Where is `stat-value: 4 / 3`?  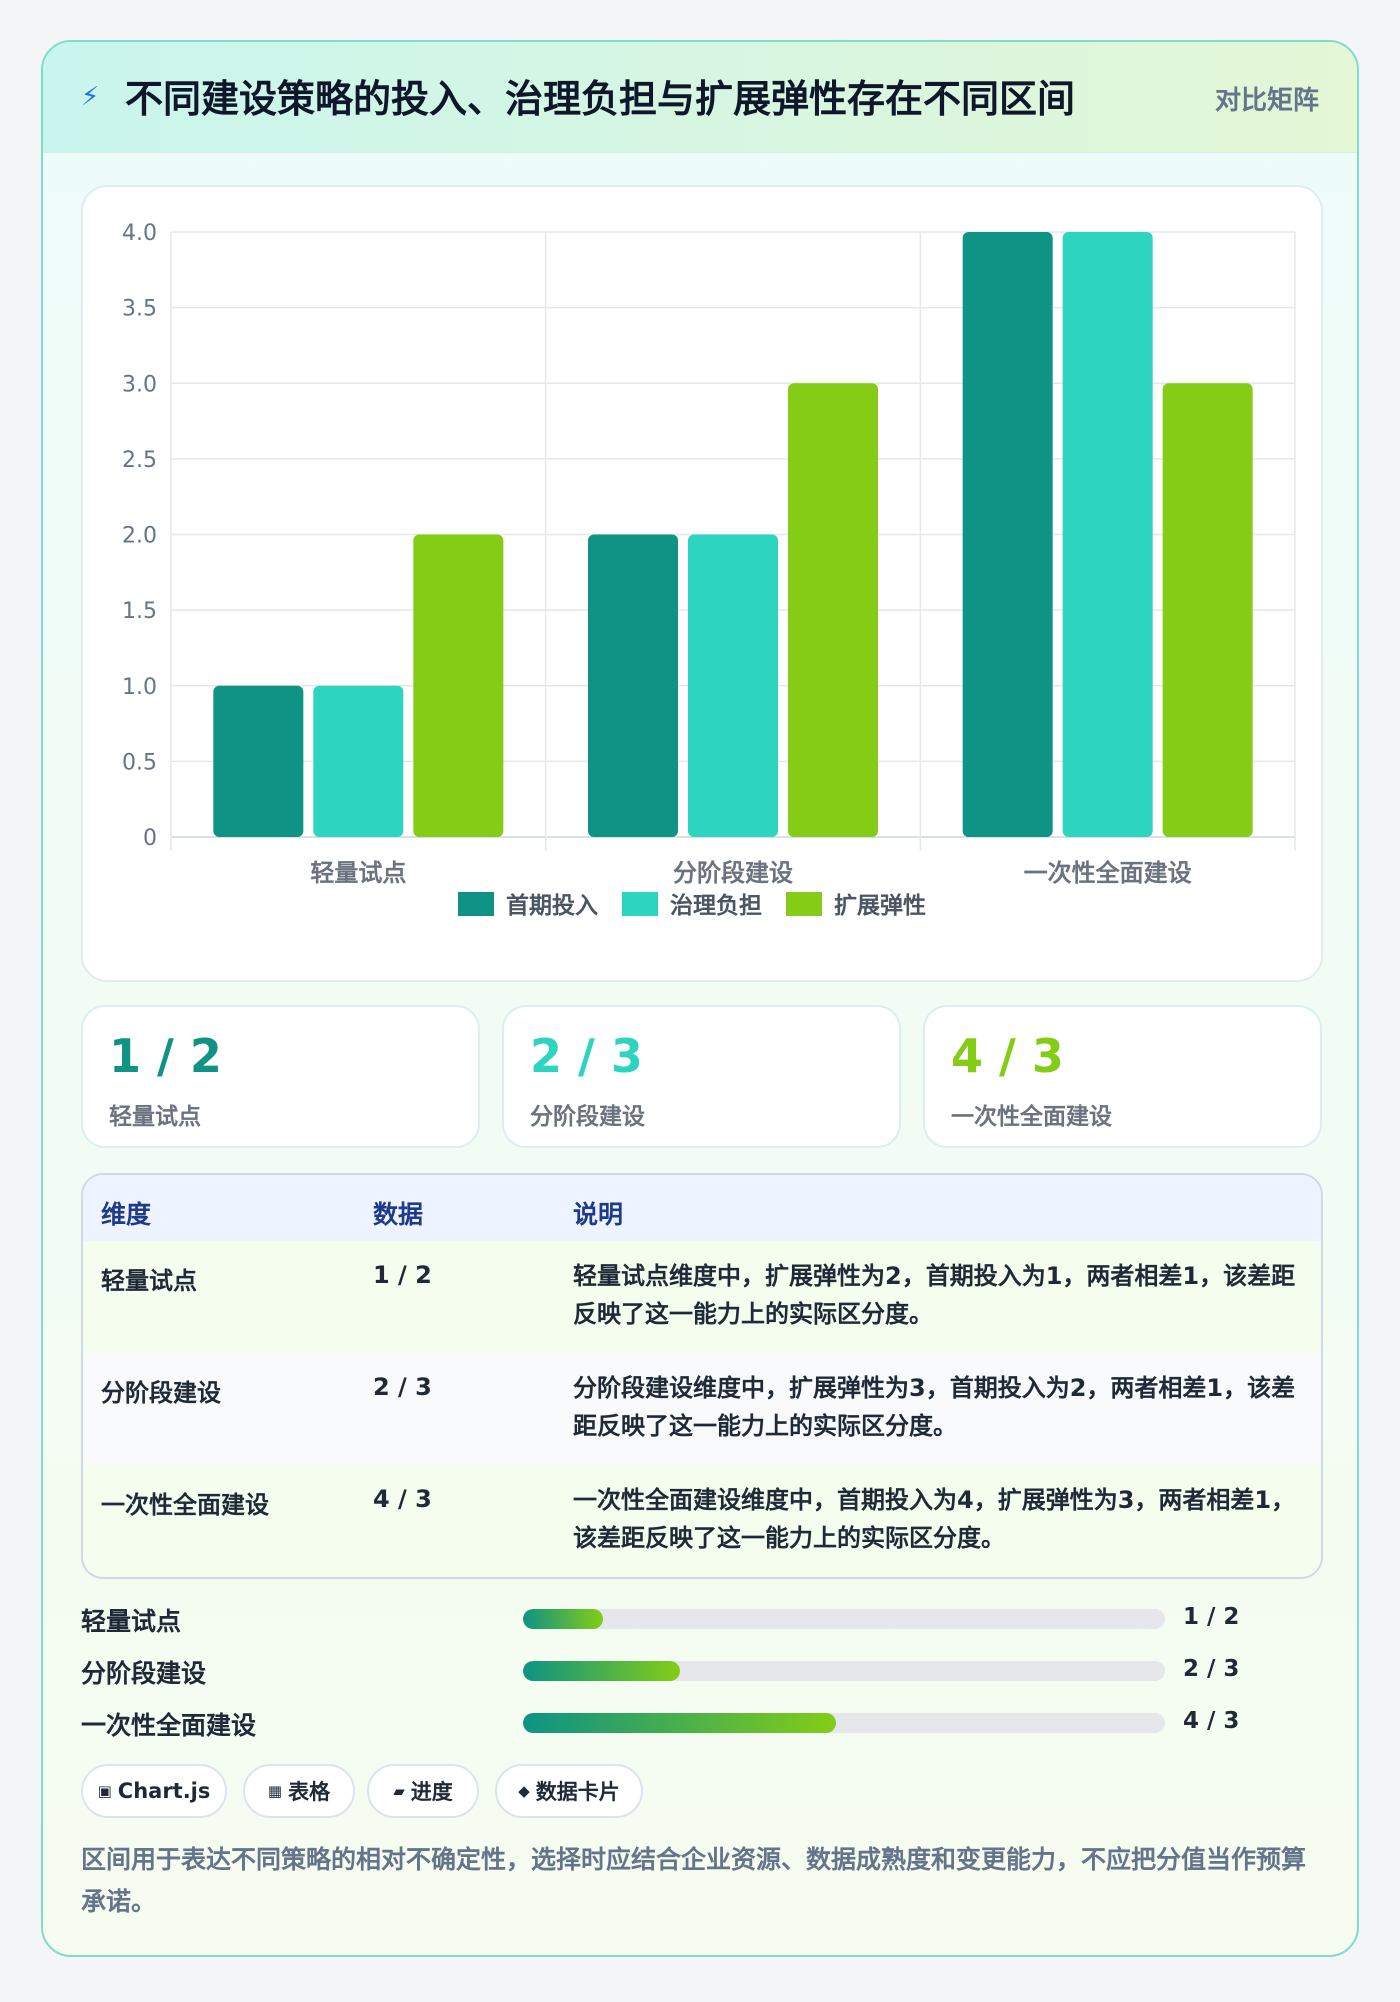
stat-value: 4 / 3 is located at coordinates (1007, 1056).